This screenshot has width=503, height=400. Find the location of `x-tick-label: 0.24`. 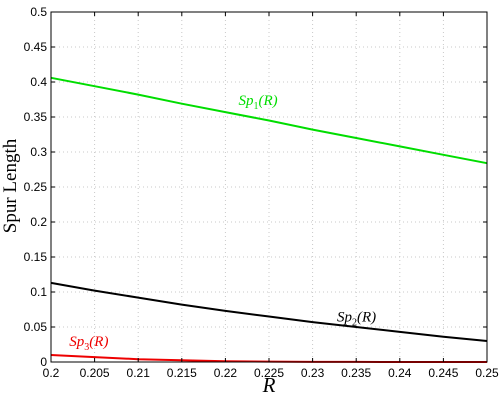

x-tick-label: 0.24 is located at coordinates (400, 373).